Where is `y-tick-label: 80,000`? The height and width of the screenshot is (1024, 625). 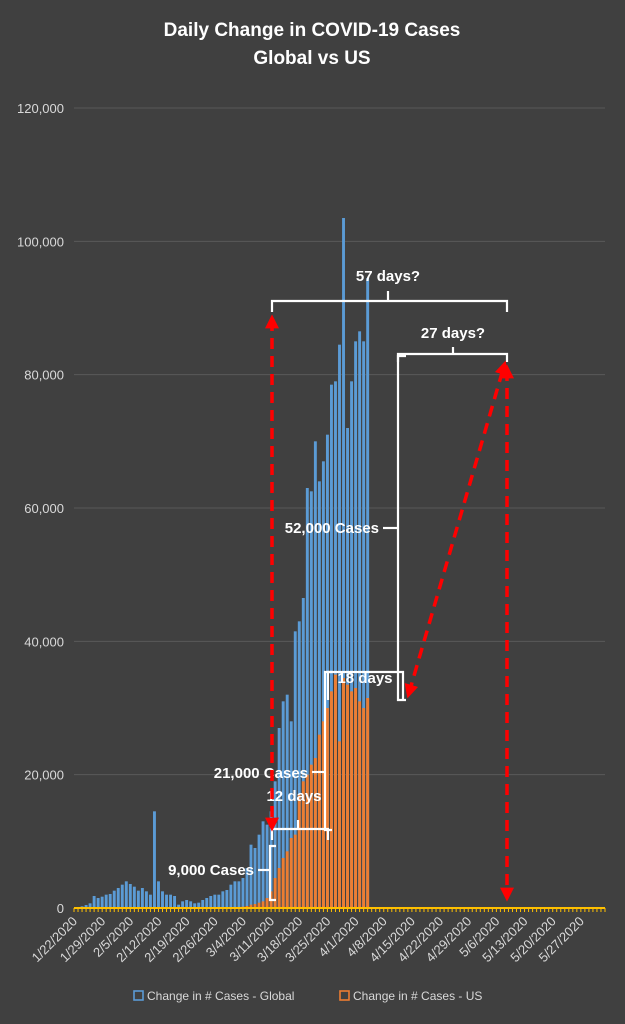 y-tick-label: 80,000 is located at coordinates (44, 375).